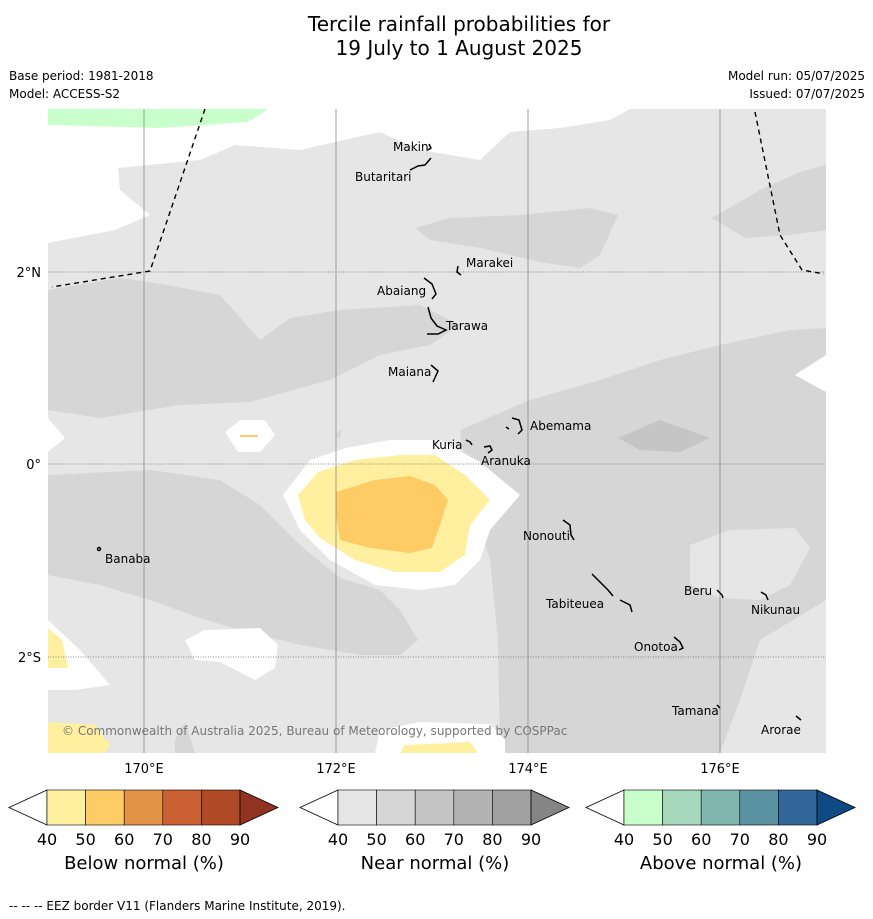 This screenshot has height=919, width=873. I want to click on island-beru, so click(720, 594).